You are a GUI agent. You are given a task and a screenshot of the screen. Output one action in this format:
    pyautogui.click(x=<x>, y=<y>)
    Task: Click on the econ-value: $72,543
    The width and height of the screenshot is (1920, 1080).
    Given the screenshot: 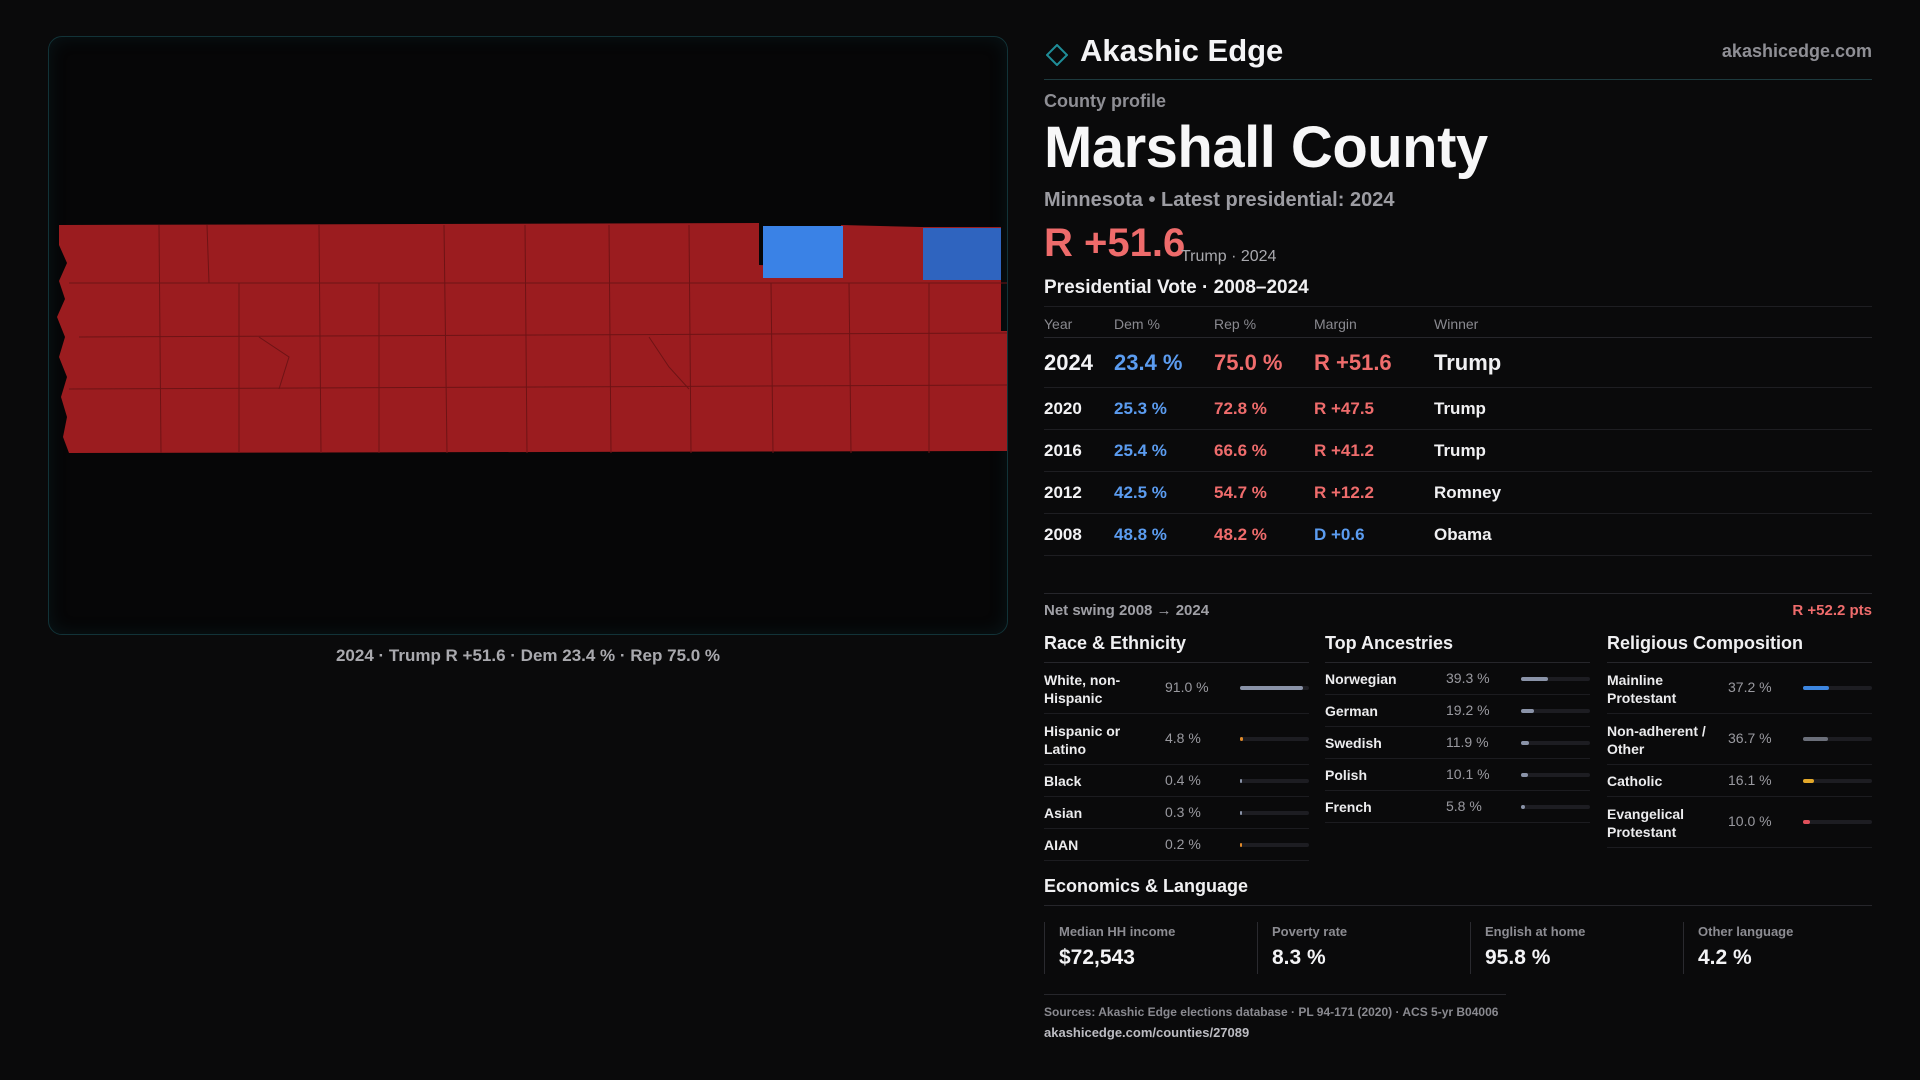 What is the action you would take?
    pyautogui.click(x=1097, y=957)
    